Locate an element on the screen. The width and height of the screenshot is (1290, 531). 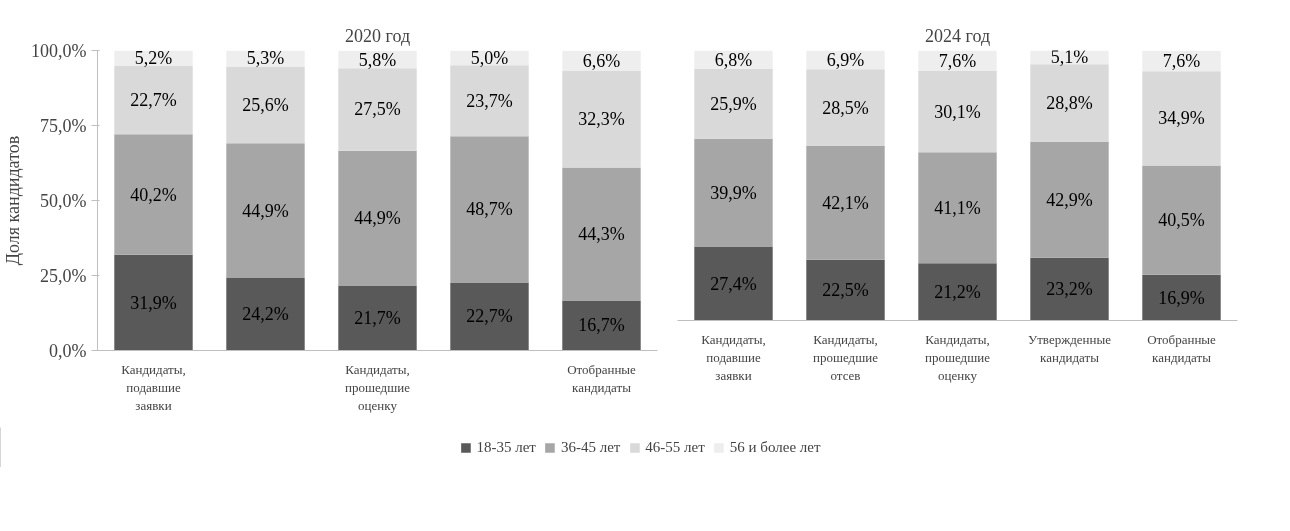
data-label: 42,1% is located at coordinates (845, 202).